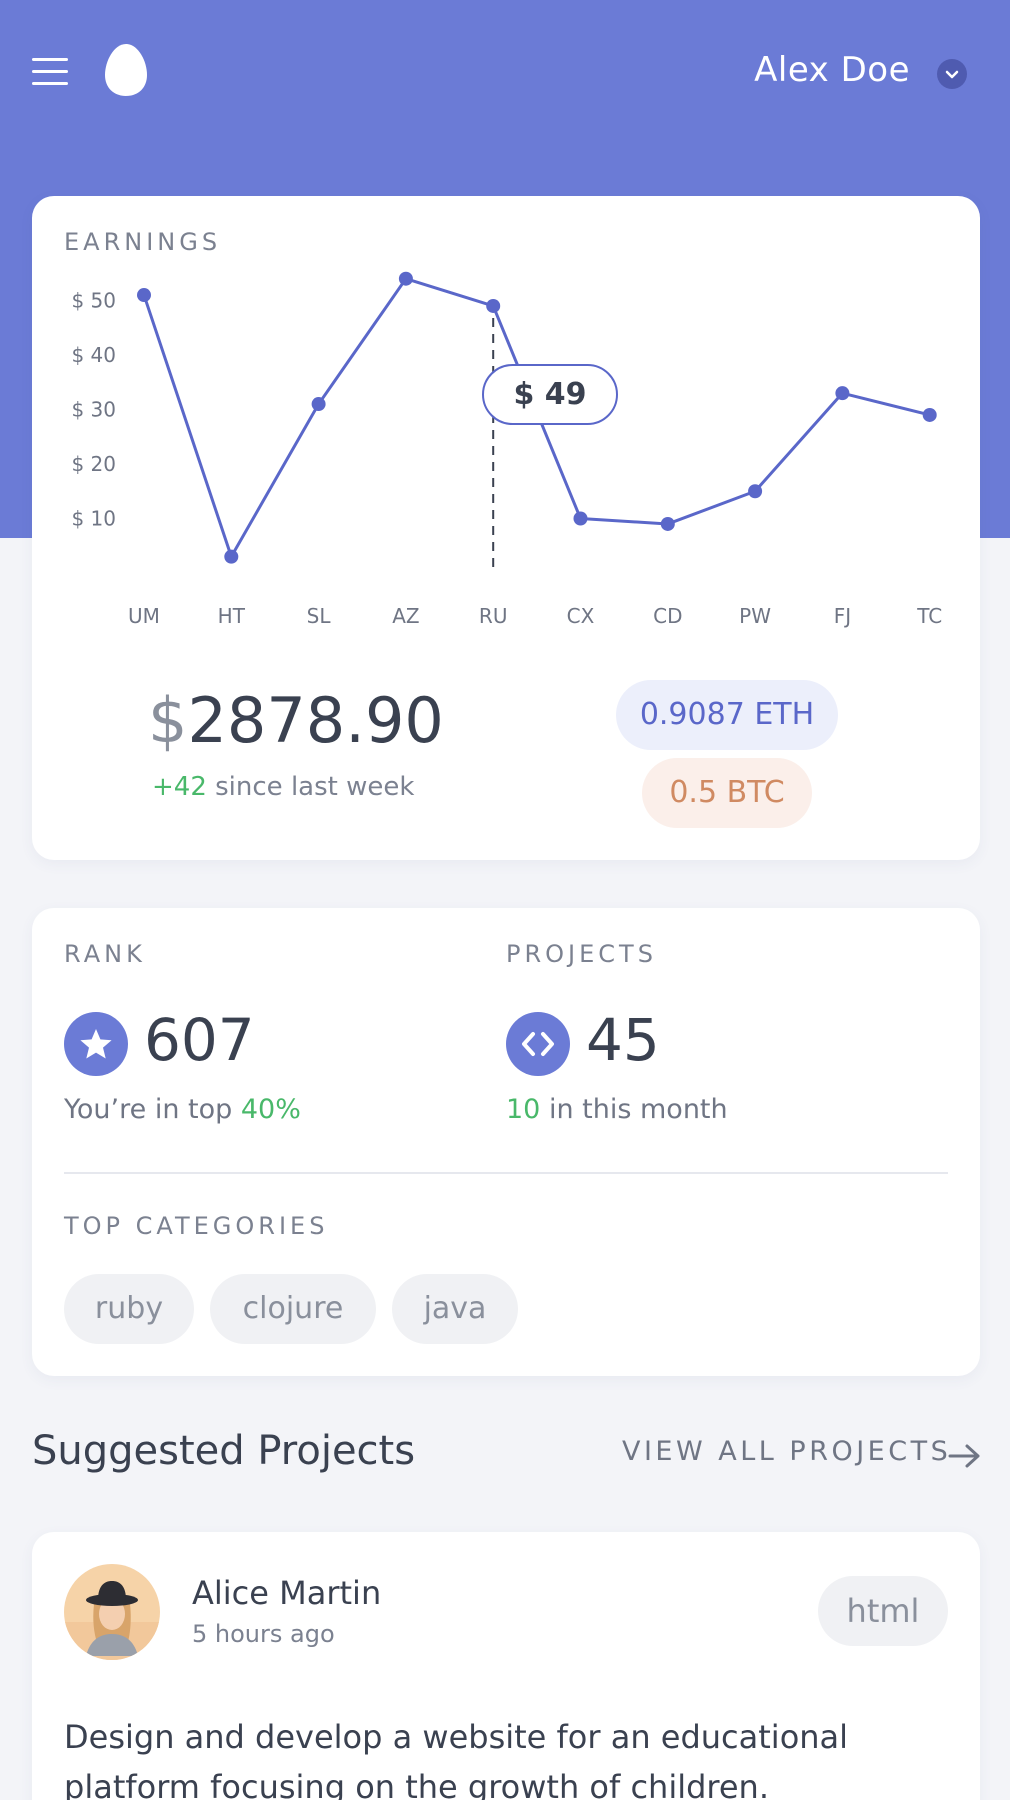  I want to click on app-header: Alex Doe, so click(505, 75).